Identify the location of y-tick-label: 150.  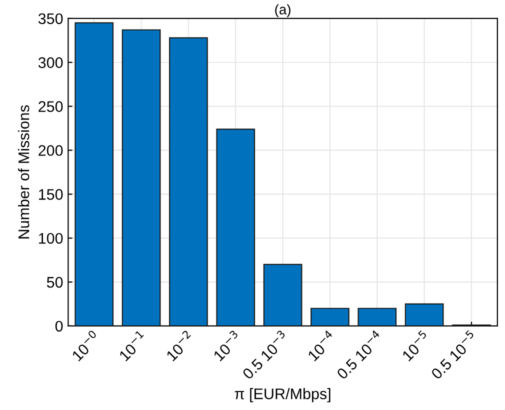
(50, 194).